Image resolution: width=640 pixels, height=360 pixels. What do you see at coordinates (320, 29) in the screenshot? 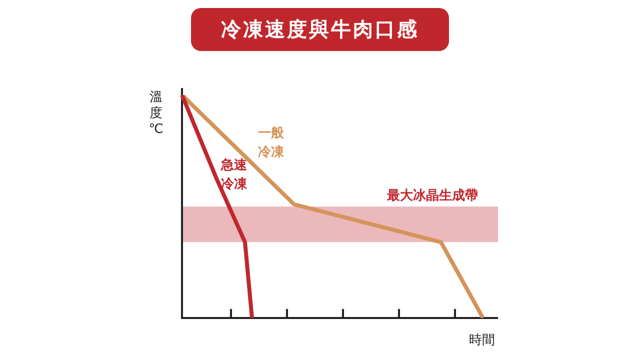
I see `chart-title: 冷凍速度與牛肉口感` at bounding box center [320, 29].